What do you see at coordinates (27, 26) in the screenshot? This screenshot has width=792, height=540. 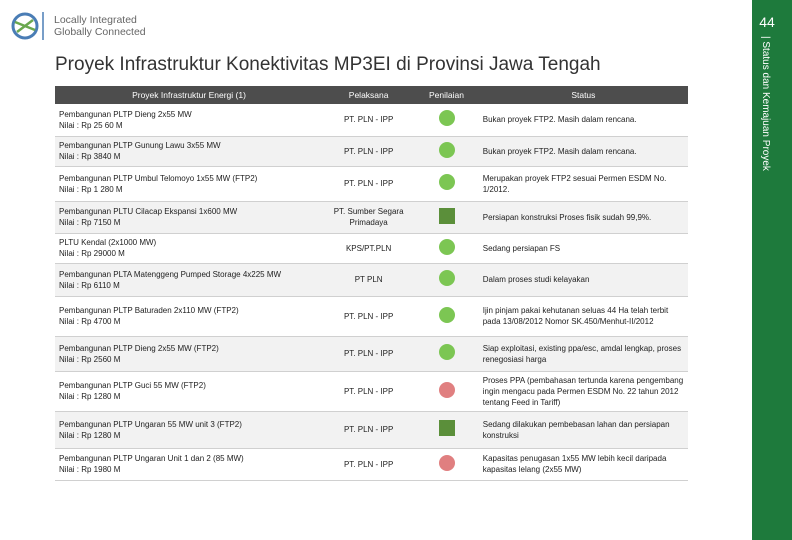 I see `logo-icon` at bounding box center [27, 26].